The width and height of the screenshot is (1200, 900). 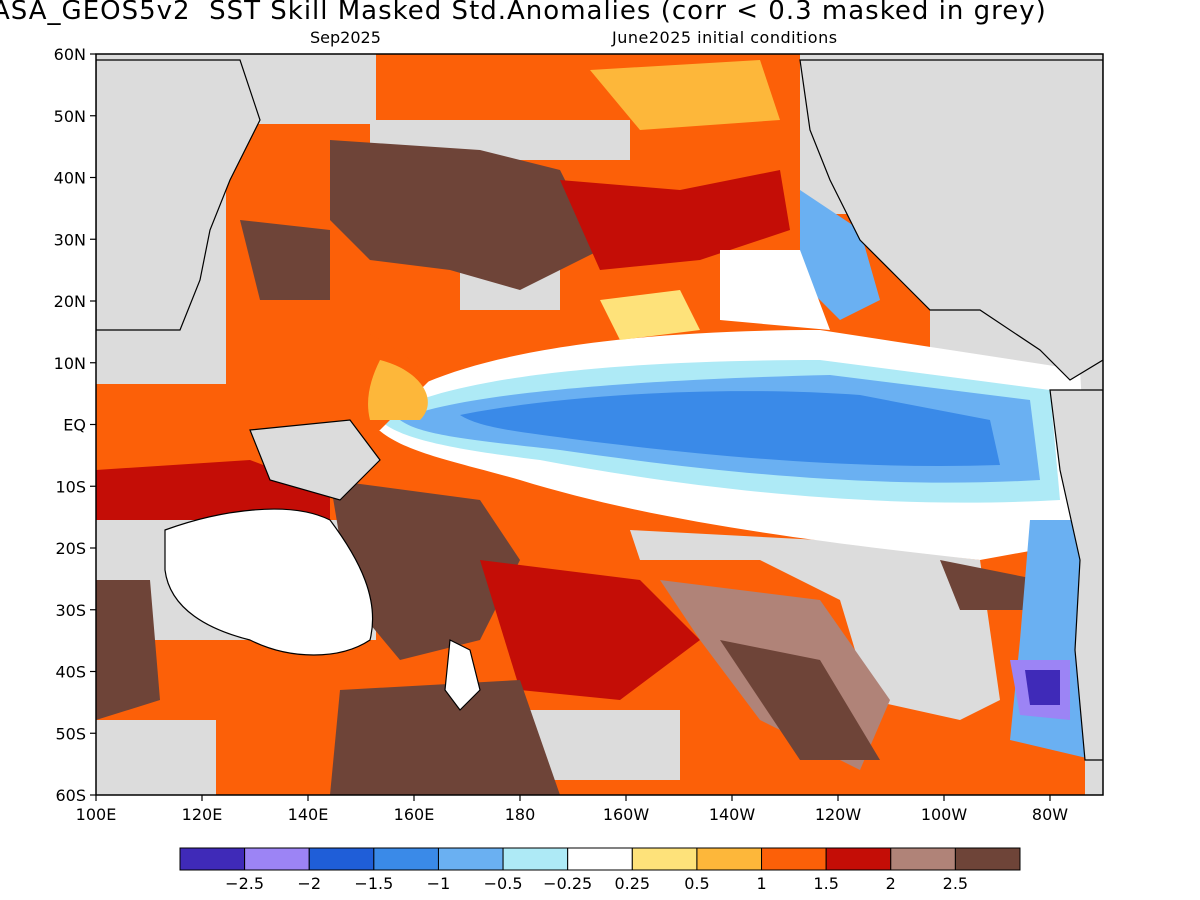 What do you see at coordinates (70, 239) in the screenshot?
I see `lat-tick-label: 30N` at bounding box center [70, 239].